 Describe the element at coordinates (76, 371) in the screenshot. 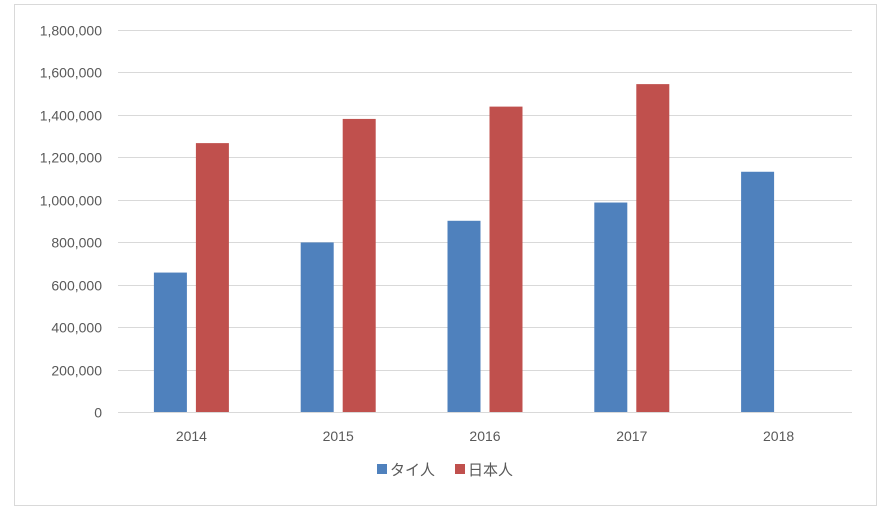

I see `y-tick-label: 200,000` at that location.